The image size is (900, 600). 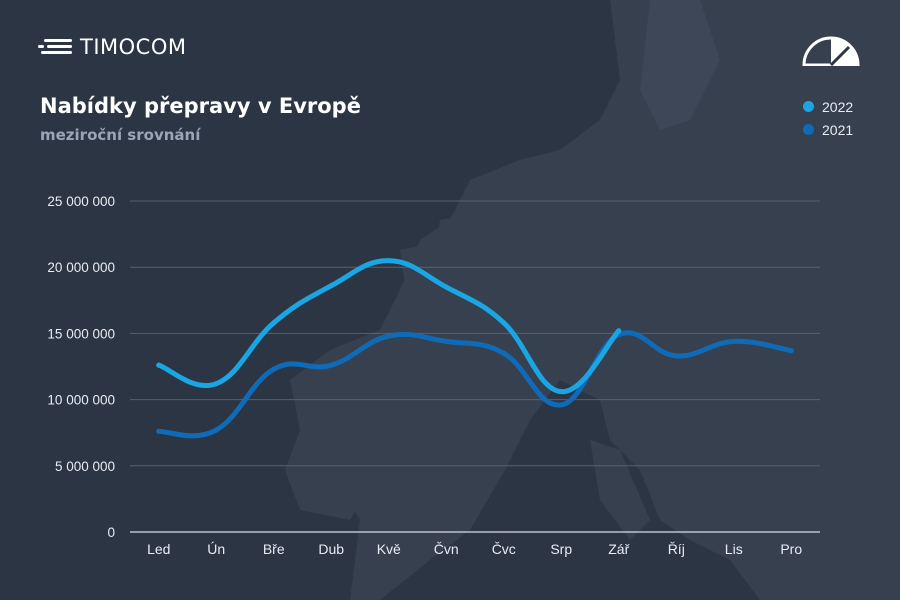 I want to click on y-tick-label: 10 000 000, so click(x=81, y=400).